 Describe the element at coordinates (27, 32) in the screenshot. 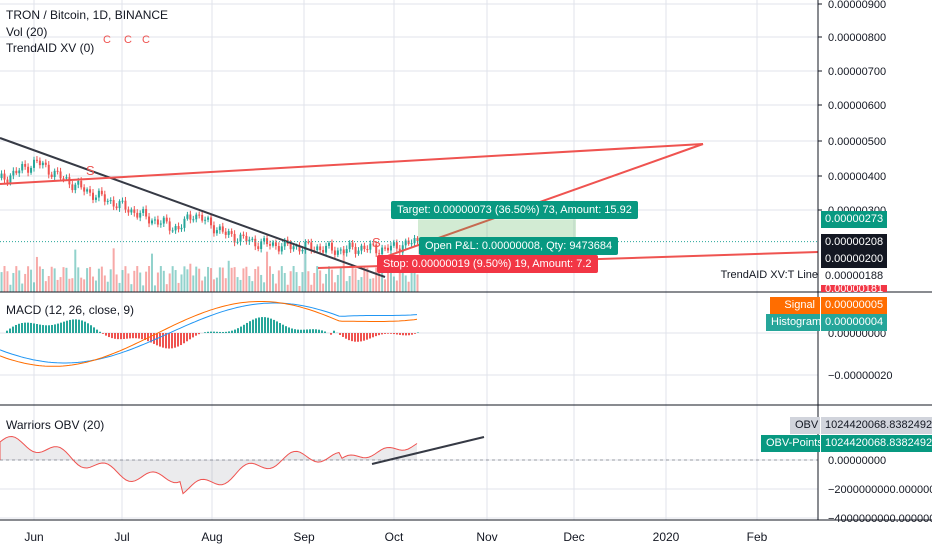

I see `volume-legend: Vol (20)` at that location.